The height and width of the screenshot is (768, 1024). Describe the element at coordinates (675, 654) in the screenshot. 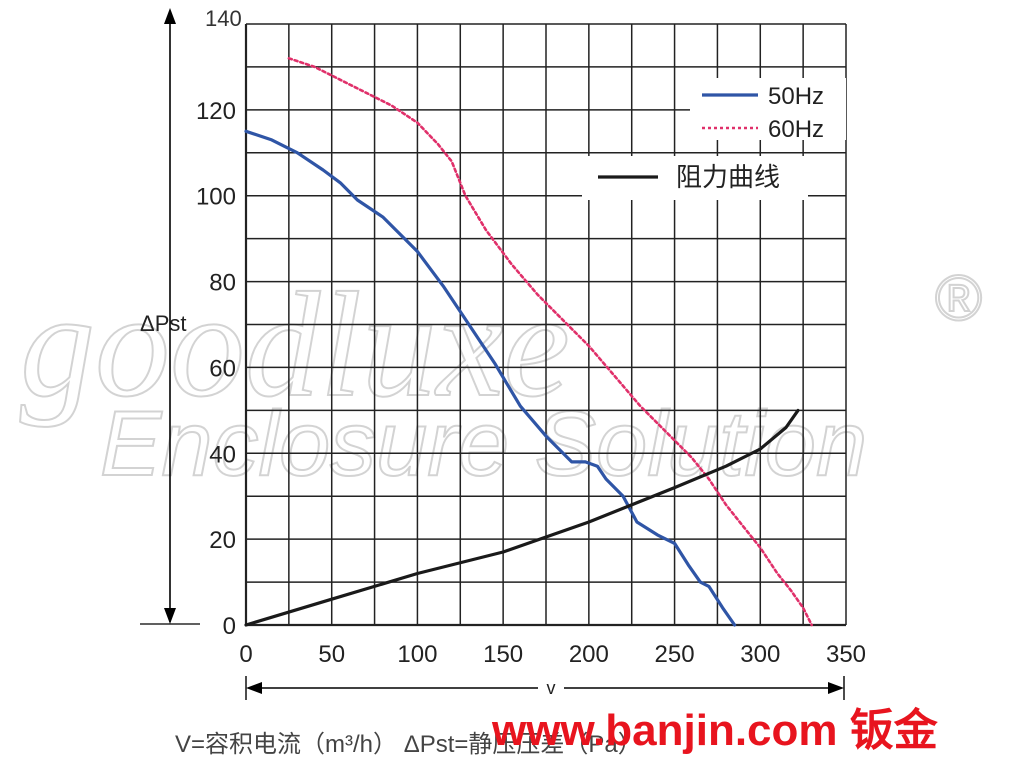

I see `x-tick-label: 250` at that location.